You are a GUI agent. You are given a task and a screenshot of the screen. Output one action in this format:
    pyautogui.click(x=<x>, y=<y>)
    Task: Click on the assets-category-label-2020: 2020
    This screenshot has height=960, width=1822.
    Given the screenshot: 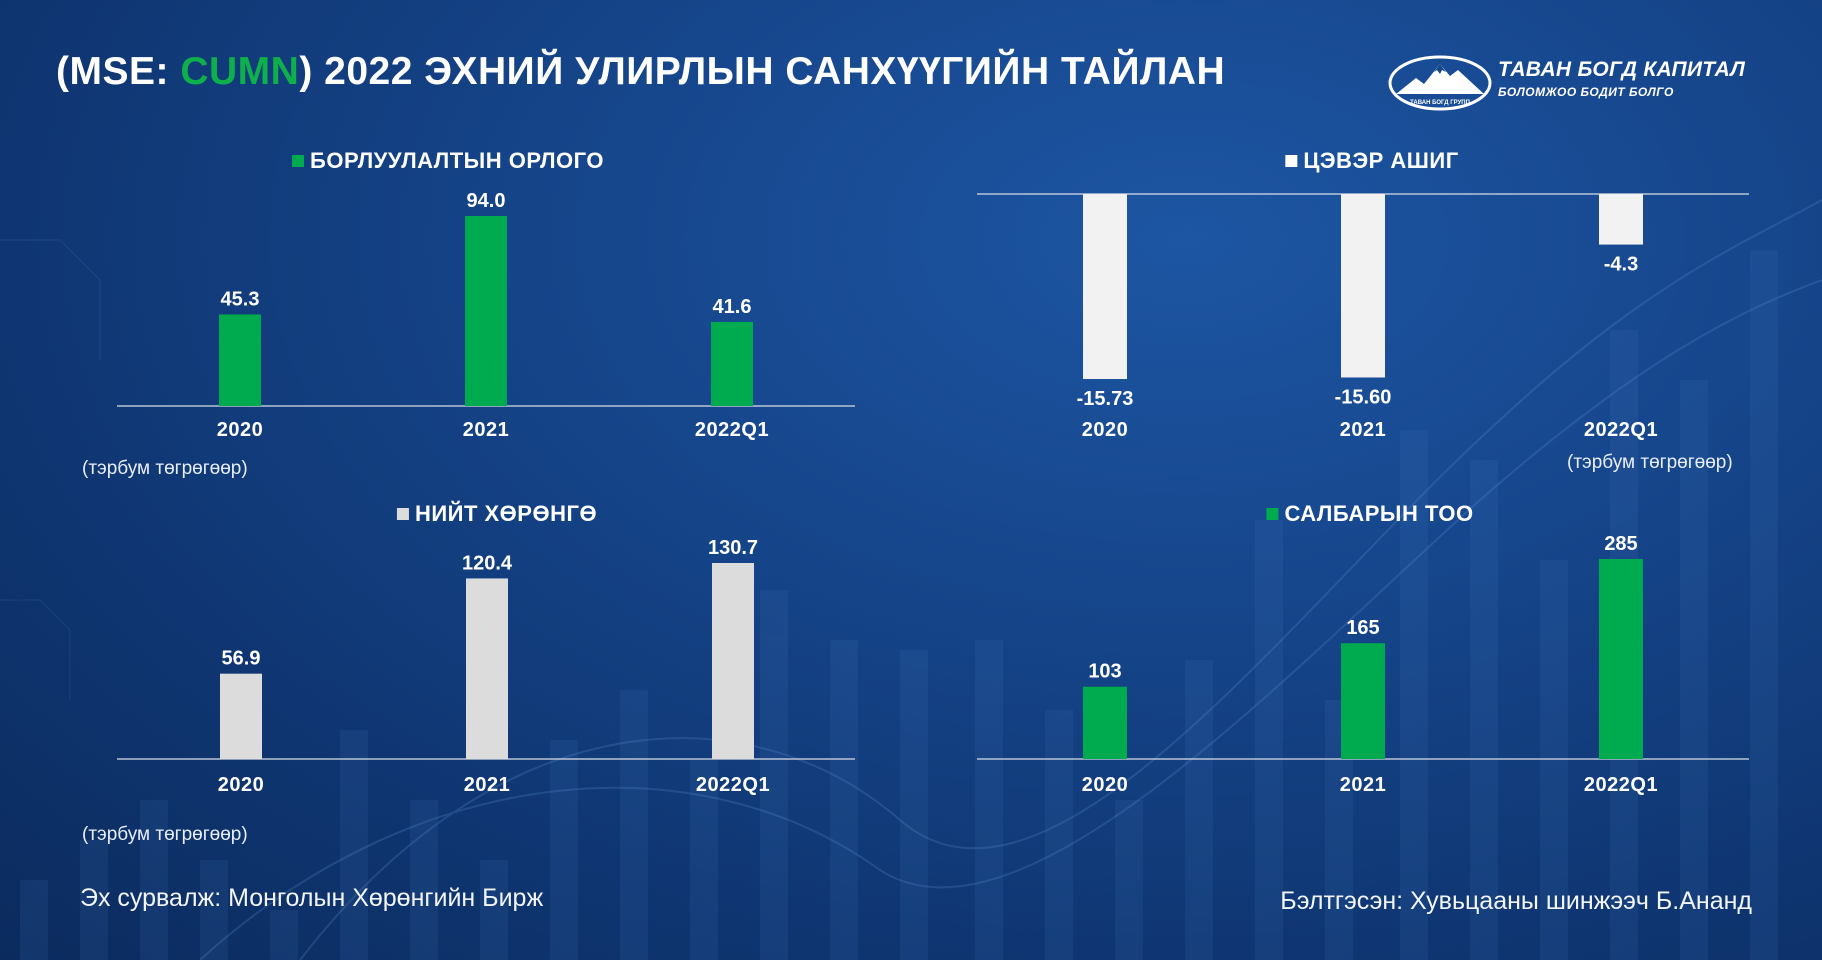 What is the action you would take?
    pyautogui.click(x=241, y=785)
    